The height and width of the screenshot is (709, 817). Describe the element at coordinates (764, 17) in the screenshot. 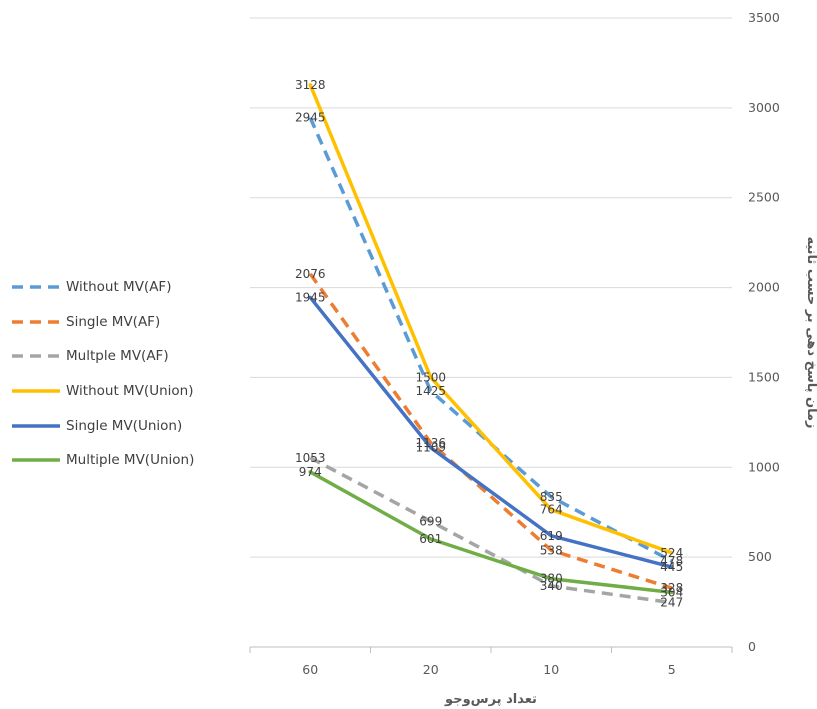

I see `y-tick-label: 3500` at that location.